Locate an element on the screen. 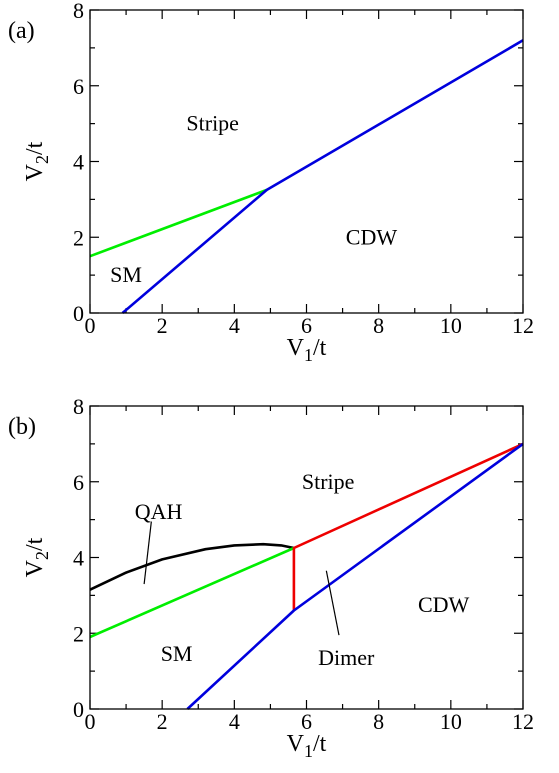  region-label: Dimer is located at coordinates (346, 657).